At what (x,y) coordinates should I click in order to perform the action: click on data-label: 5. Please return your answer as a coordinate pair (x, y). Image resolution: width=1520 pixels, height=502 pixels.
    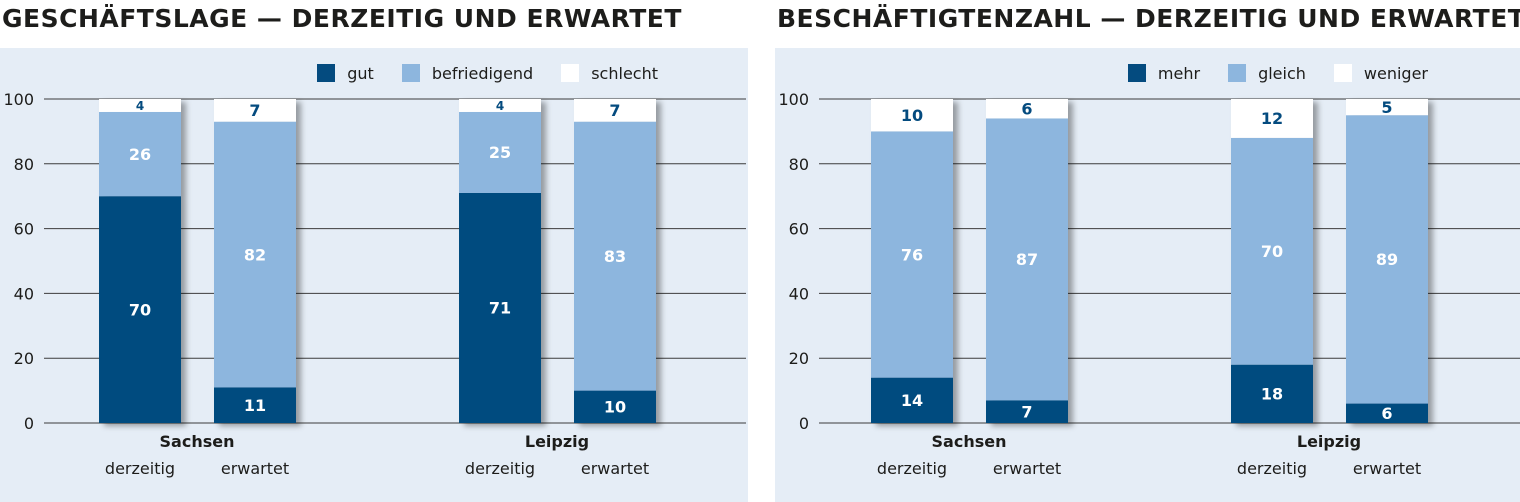
    Looking at the image, I should click on (1386, 107).